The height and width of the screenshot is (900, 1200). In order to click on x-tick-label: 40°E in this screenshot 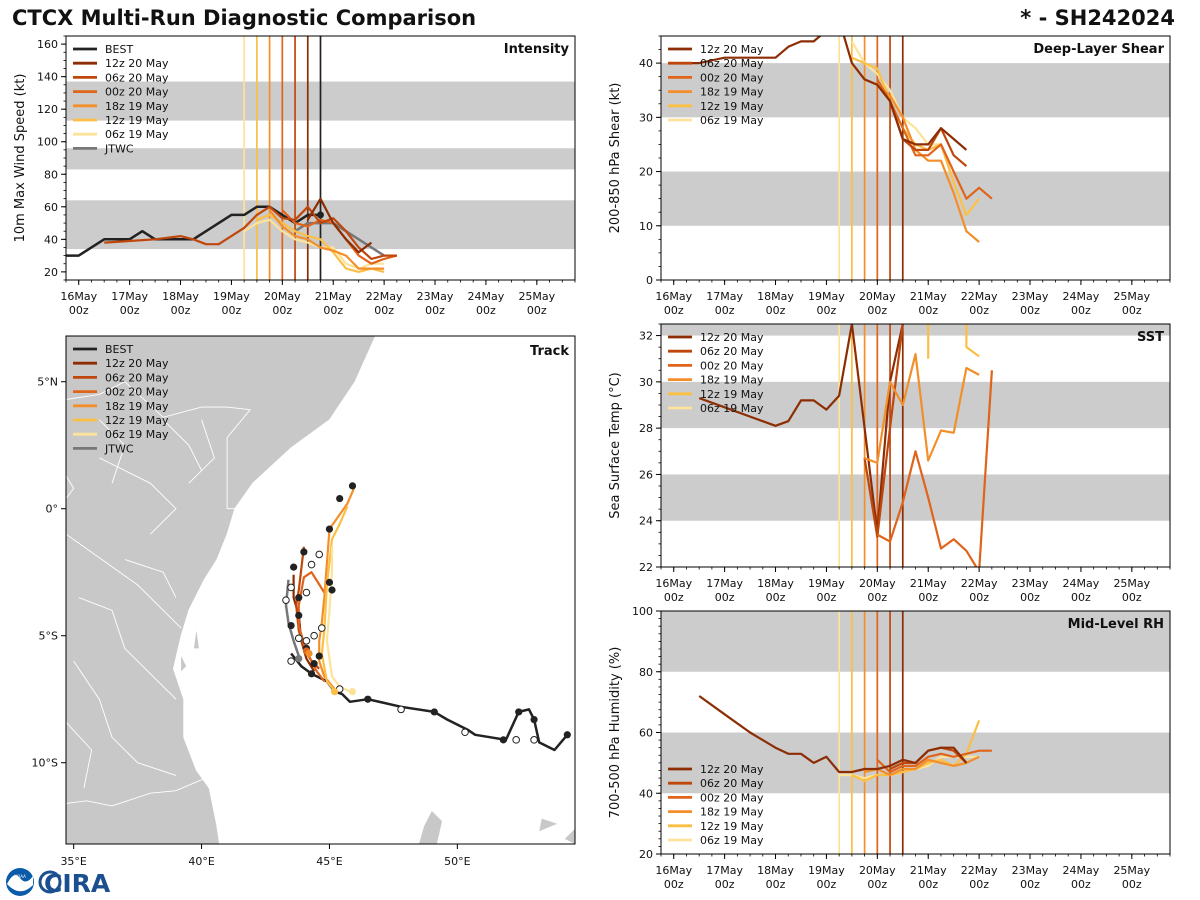, I will do `click(201, 861)`.